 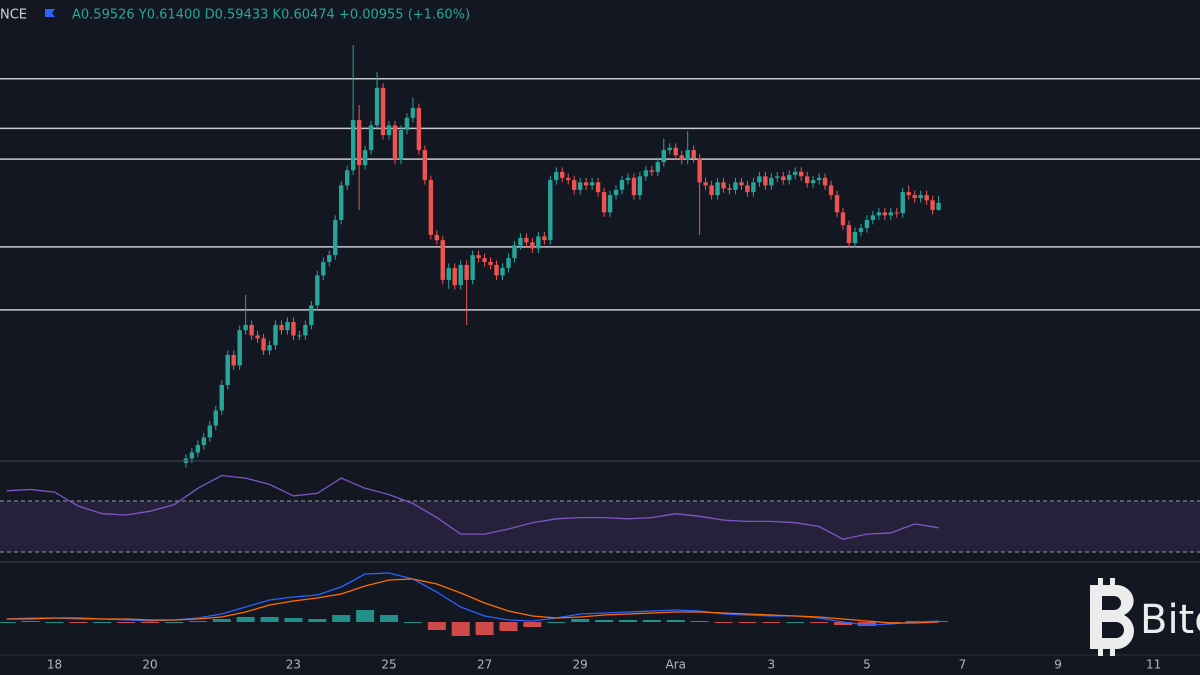 I want to click on x-tick-label: 29, so click(x=580, y=665).